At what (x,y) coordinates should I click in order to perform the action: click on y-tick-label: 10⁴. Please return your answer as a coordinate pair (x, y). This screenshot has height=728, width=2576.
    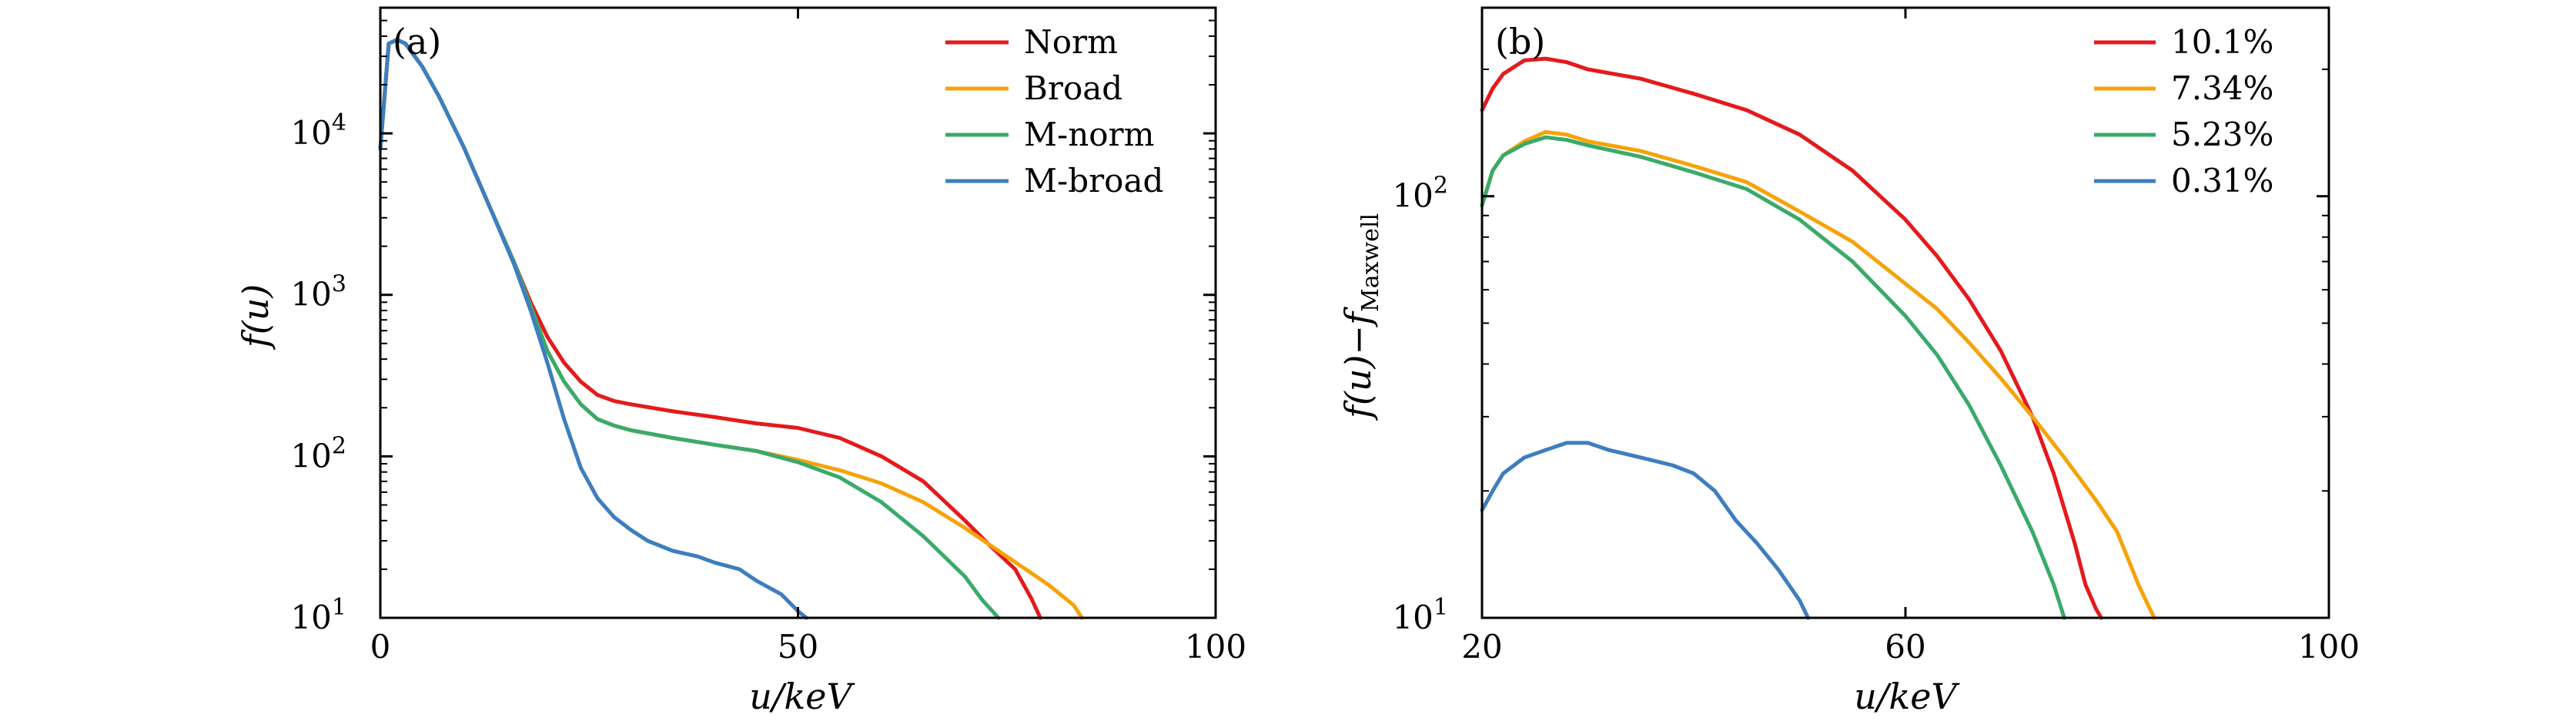
    Looking at the image, I should click on (318, 131).